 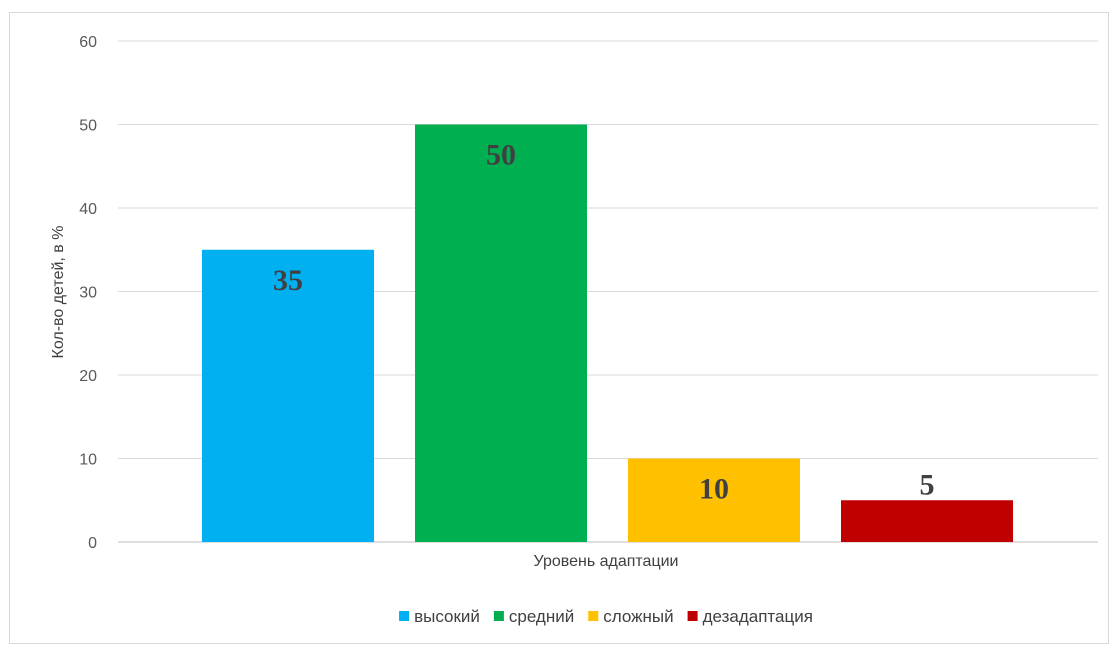 I want to click on legend-label: дезадаптация, so click(x=758, y=616).